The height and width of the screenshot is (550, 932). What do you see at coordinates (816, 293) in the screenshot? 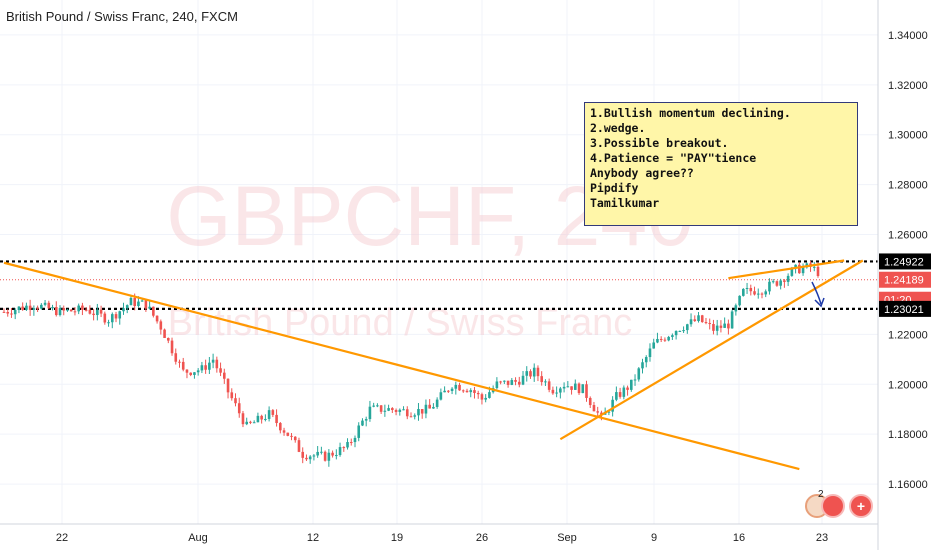
I see `arrow-shaft` at bounding box center [816, 293].